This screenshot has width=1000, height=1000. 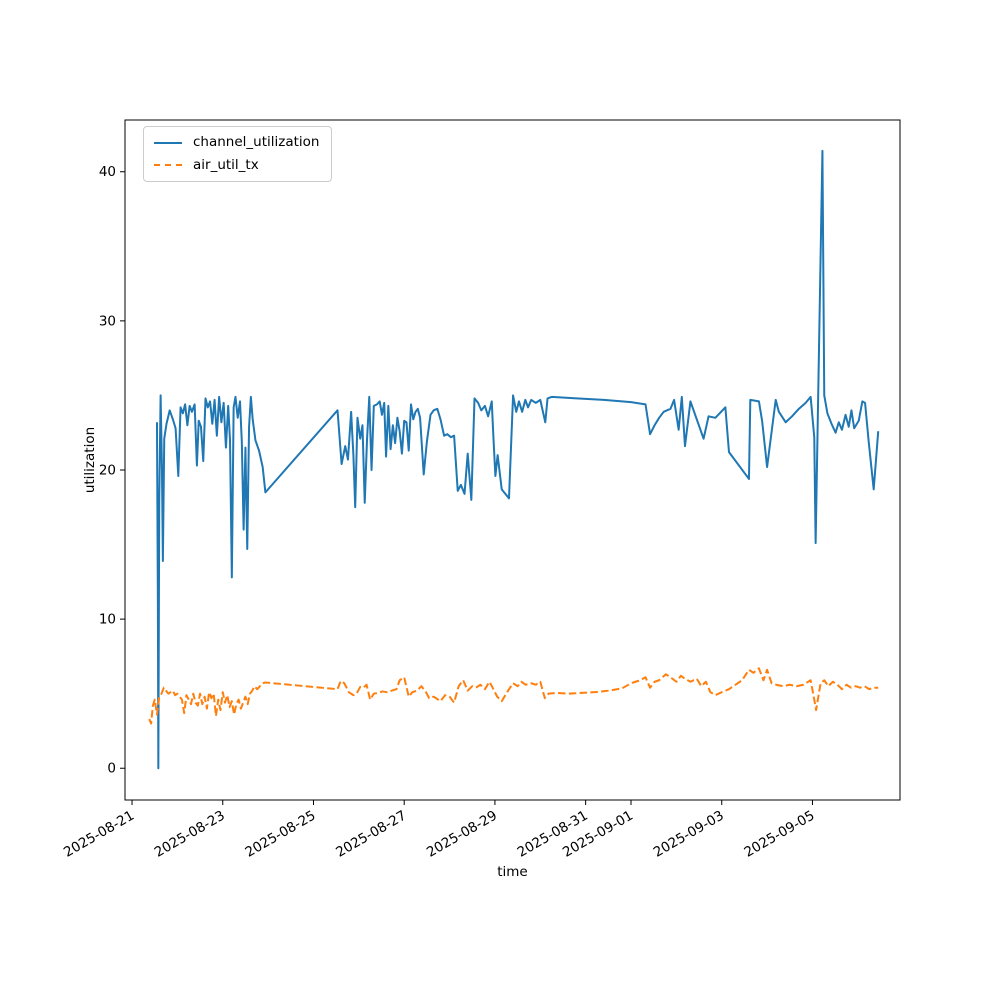 What do you see at coordinates (190, 834) in the screenshot?
I see `x-tick-label: 2025-08-23` at bounding box center [190, 834].